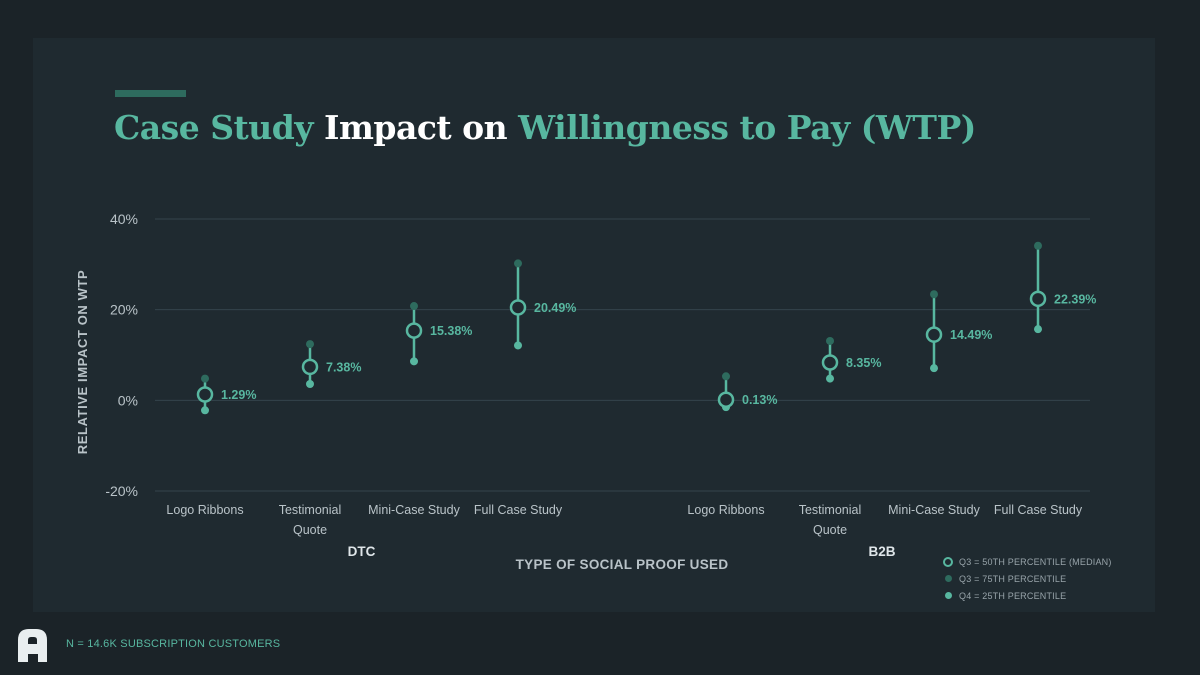 The height and width of the screenshot is (675, 1200). What do you see at coordinates (121, 491) in the screenshot?
I see `y-tick-label: -20%` at bounding box center [121, 491].